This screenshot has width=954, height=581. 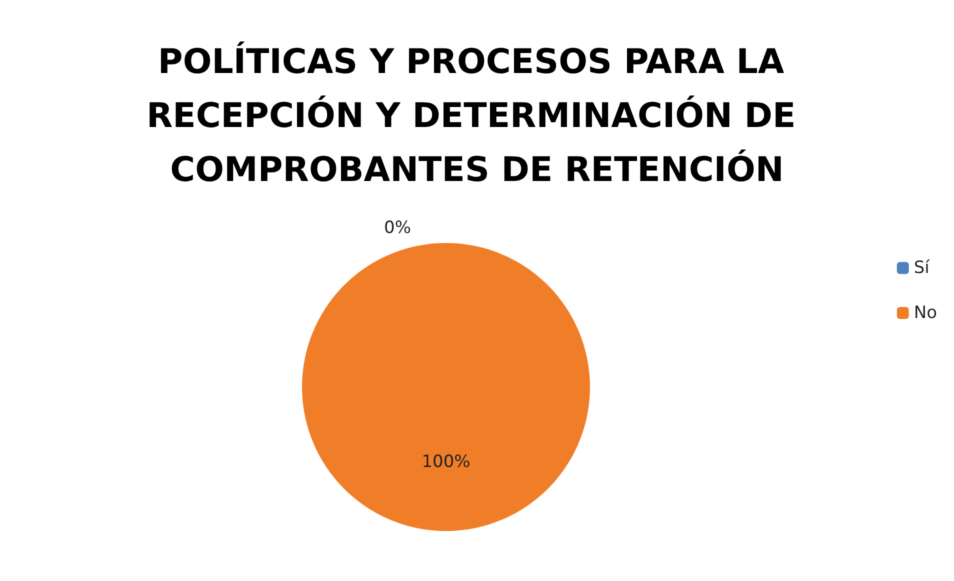 I want to click on text: 0%, so click(x=397, y=228).